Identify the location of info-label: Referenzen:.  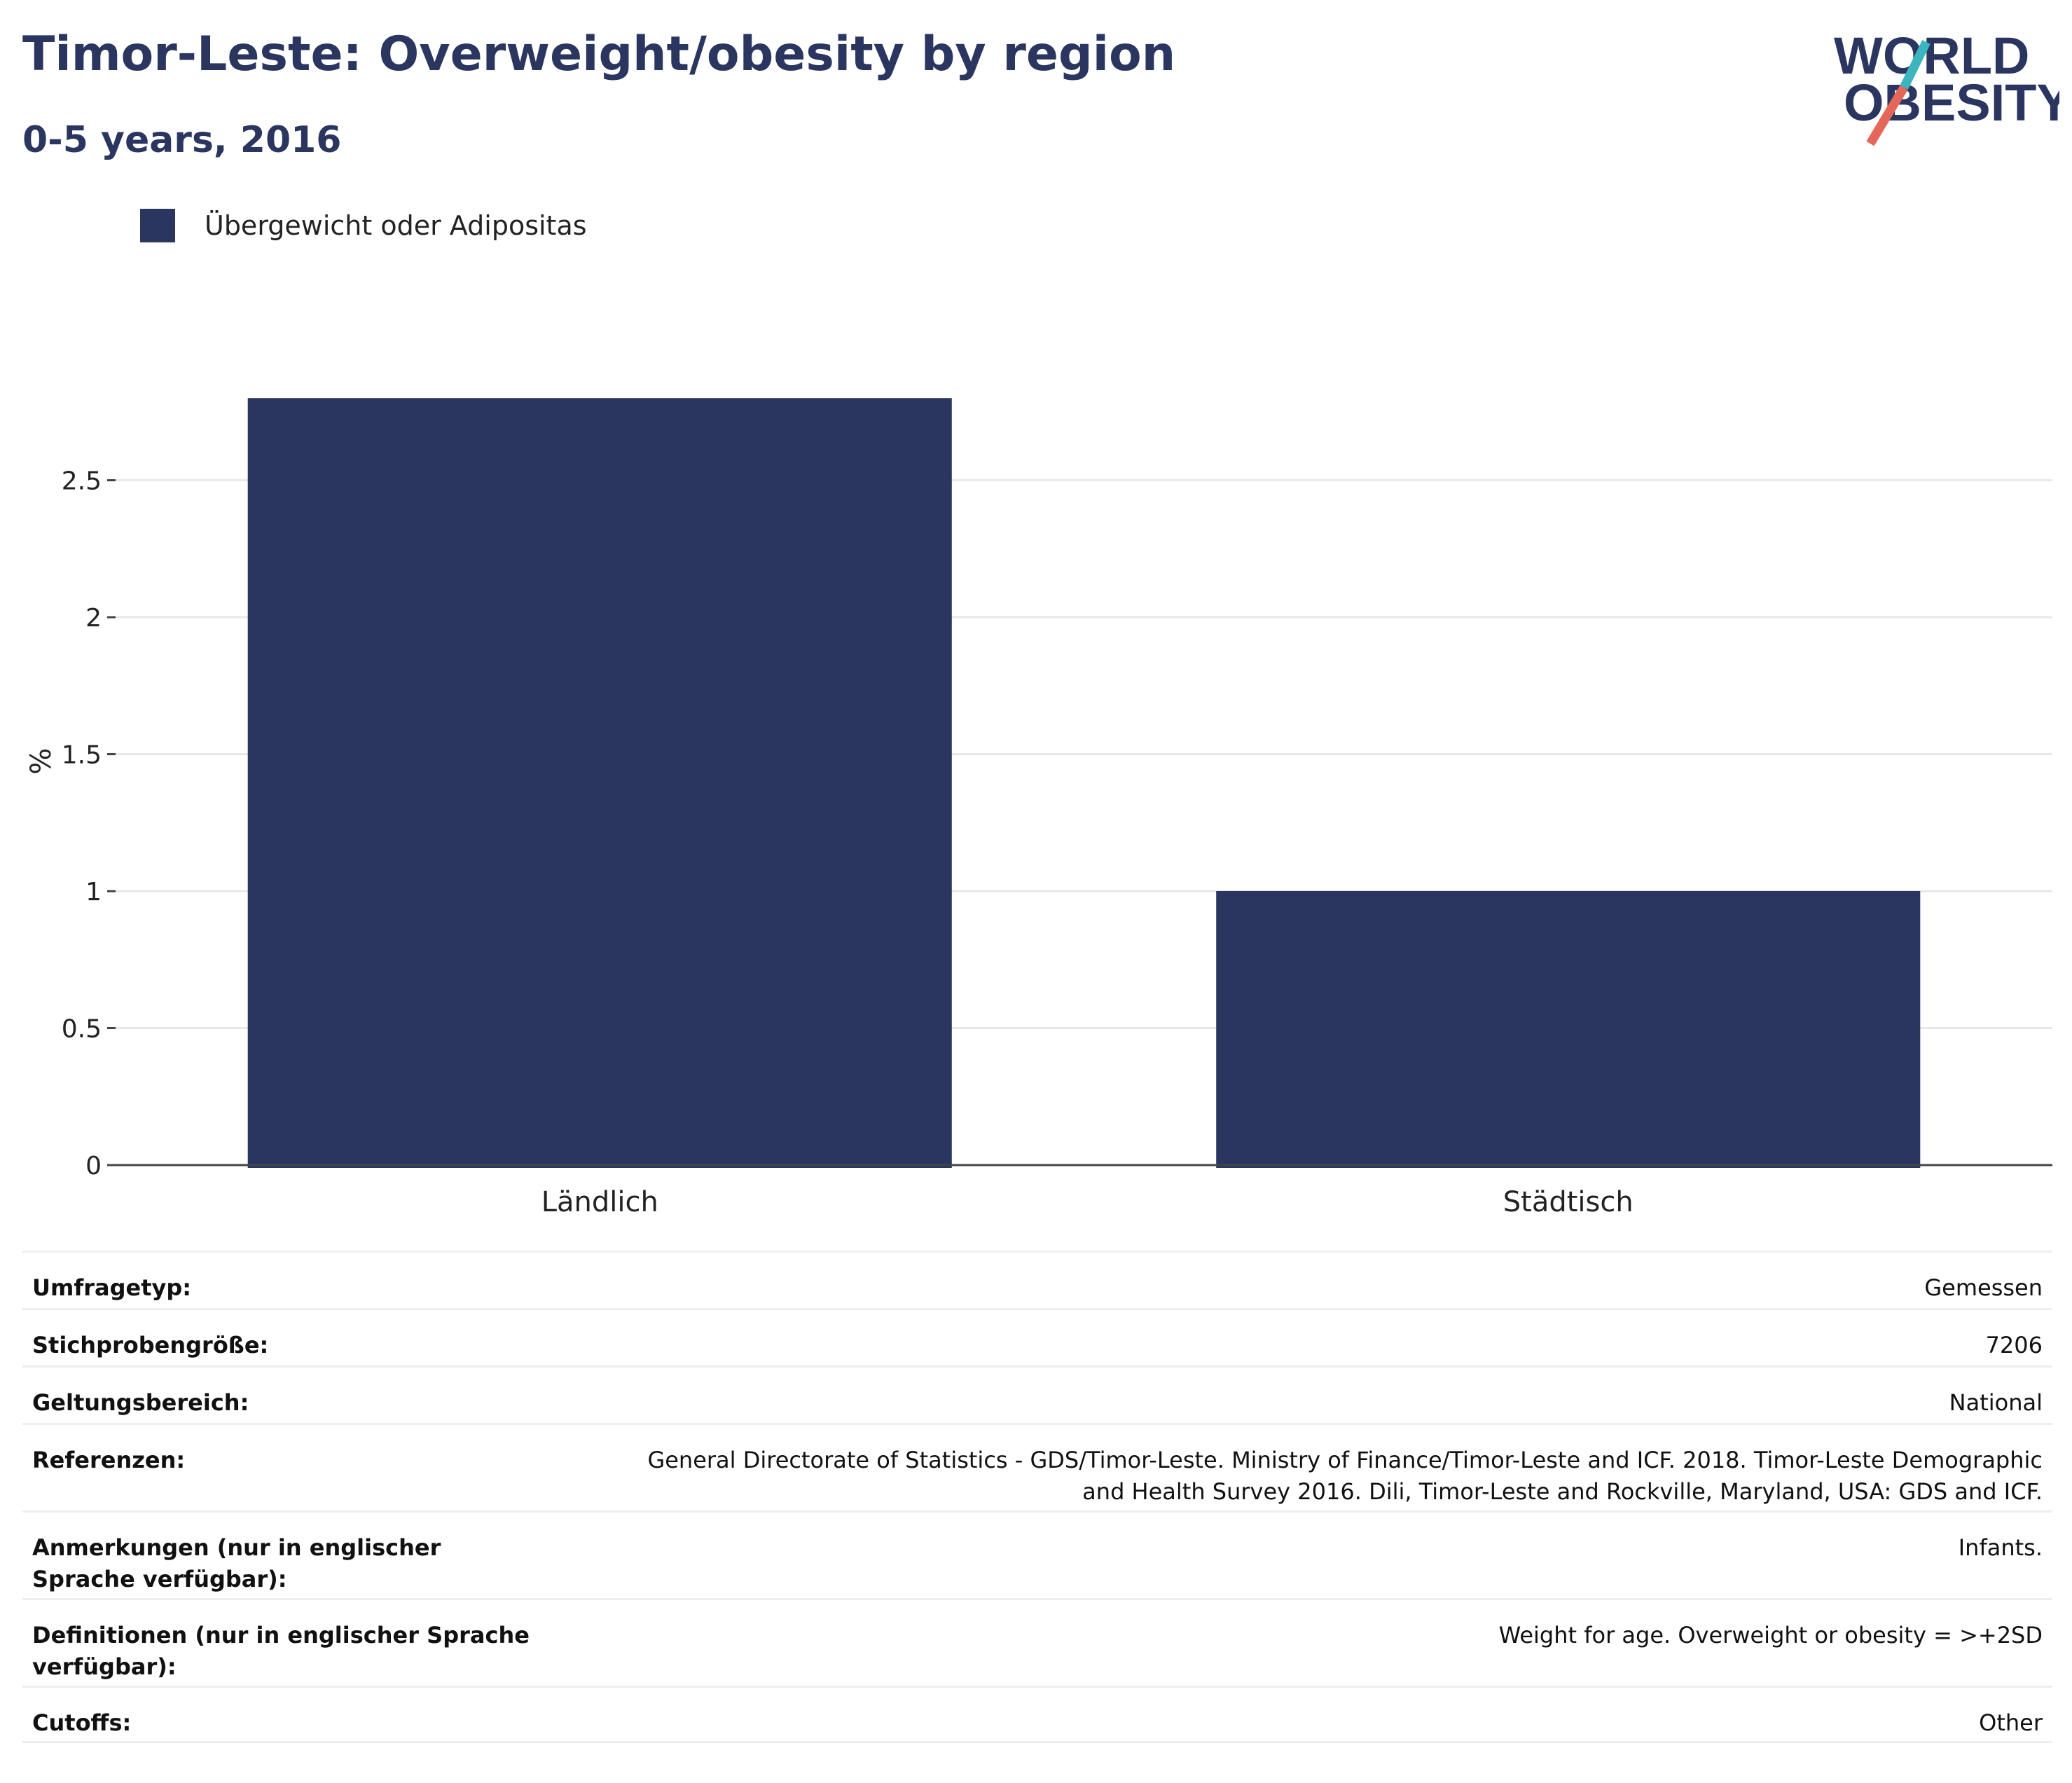
(109, 1460).